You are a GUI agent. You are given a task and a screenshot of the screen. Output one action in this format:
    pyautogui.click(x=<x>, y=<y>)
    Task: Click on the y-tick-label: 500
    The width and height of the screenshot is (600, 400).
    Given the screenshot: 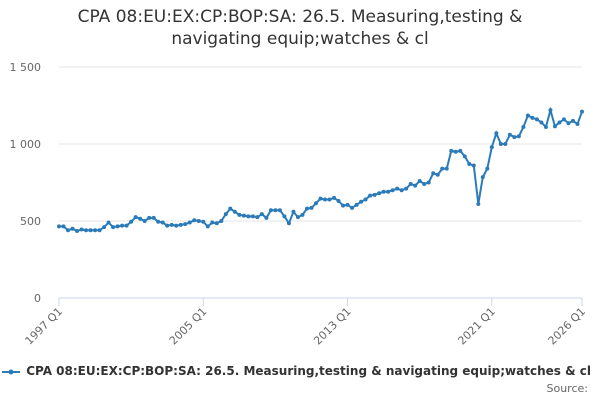 What is the action you would take?
    pyautogui.click(x=30, y=221)
    